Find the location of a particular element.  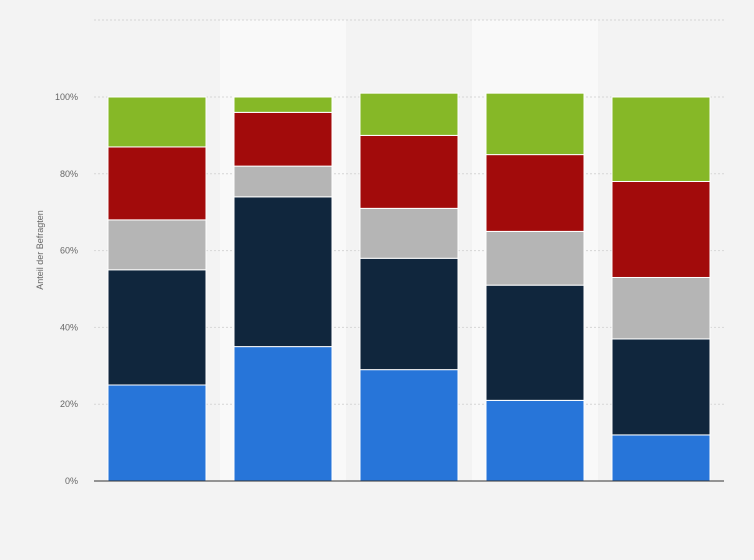

y-tick-label: 60% is located at coordinates (69, 251).